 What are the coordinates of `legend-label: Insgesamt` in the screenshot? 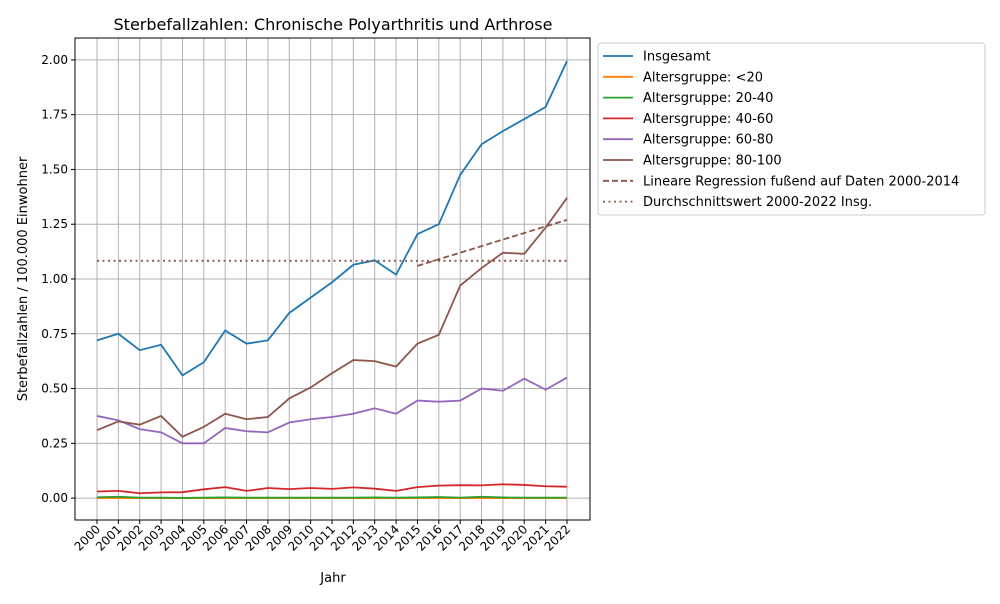 It's located at (677, 57).